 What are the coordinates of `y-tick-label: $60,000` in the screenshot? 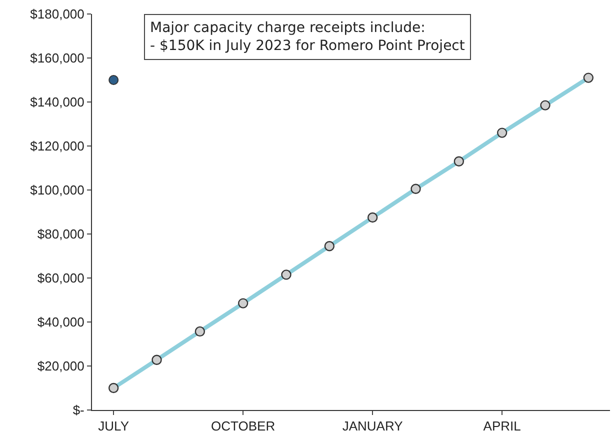 It's located at (60, 278).